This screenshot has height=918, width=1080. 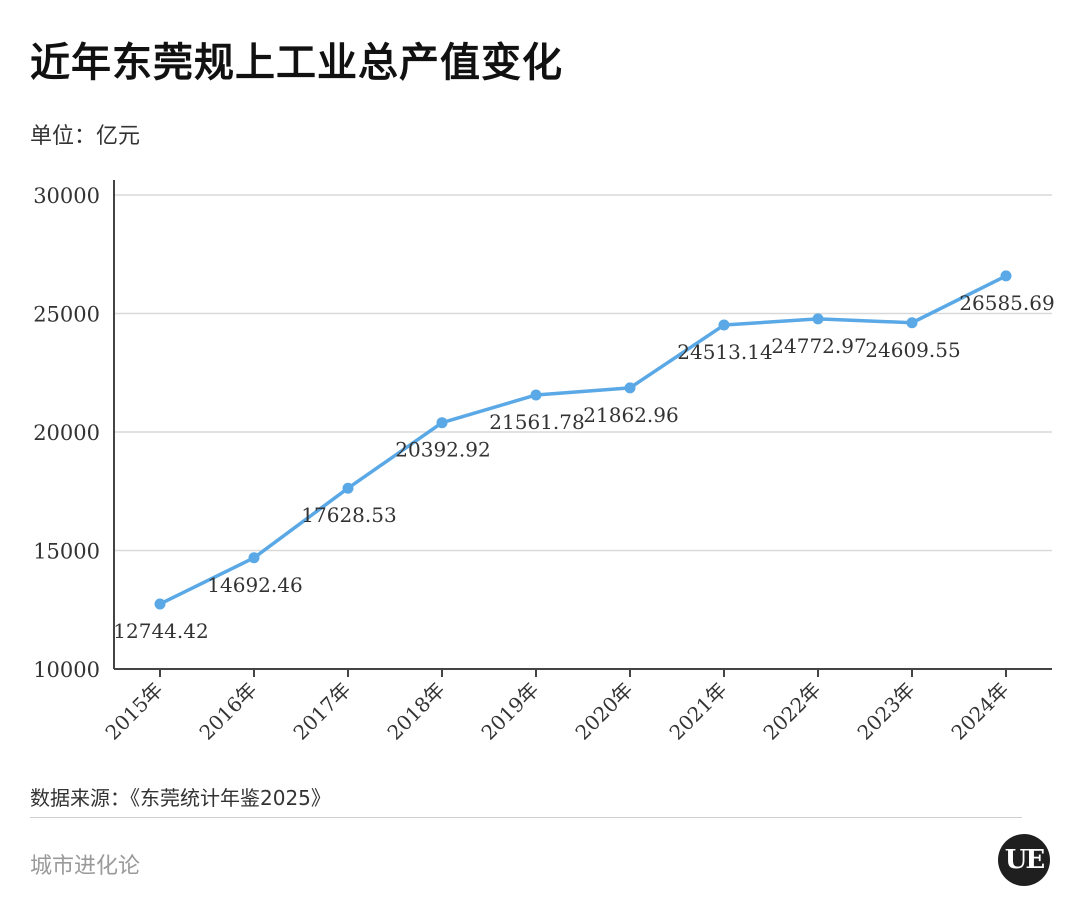 I want to click on y-tick-label: 30000, so click(x=66, y=196).